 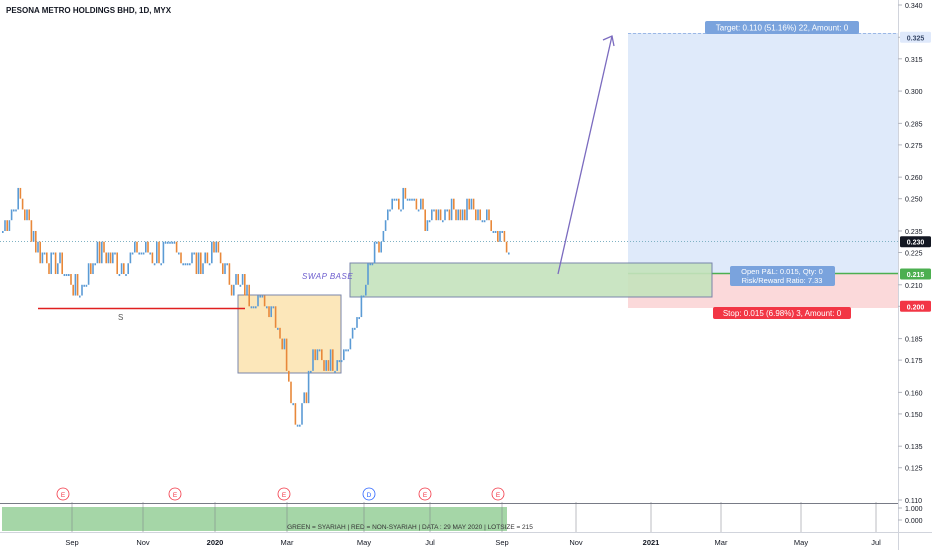 I want to click on price-tick-label: 0.185, so click(x=914, y=340).